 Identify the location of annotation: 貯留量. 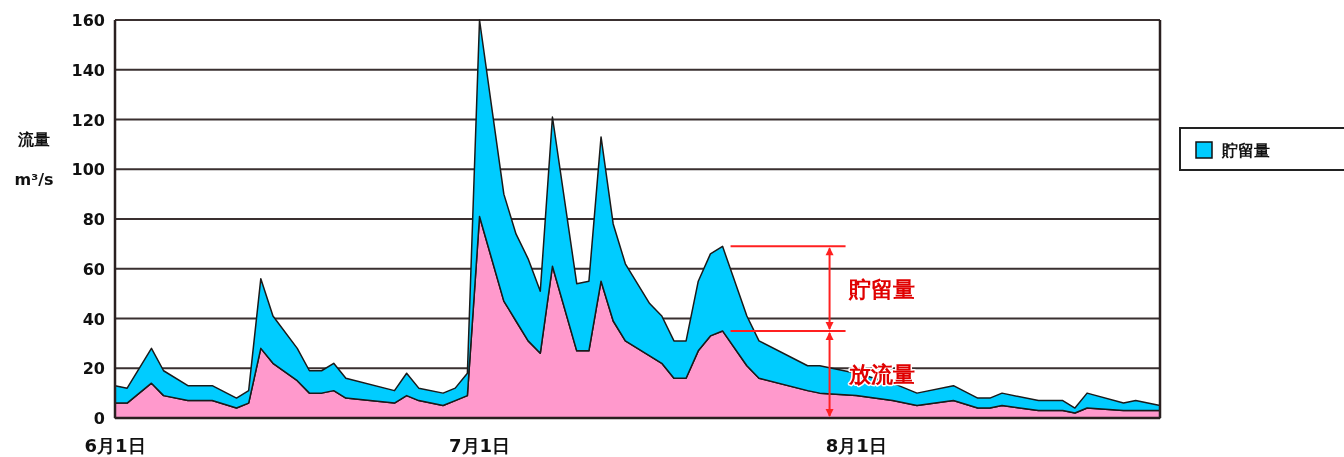
(881, 289).